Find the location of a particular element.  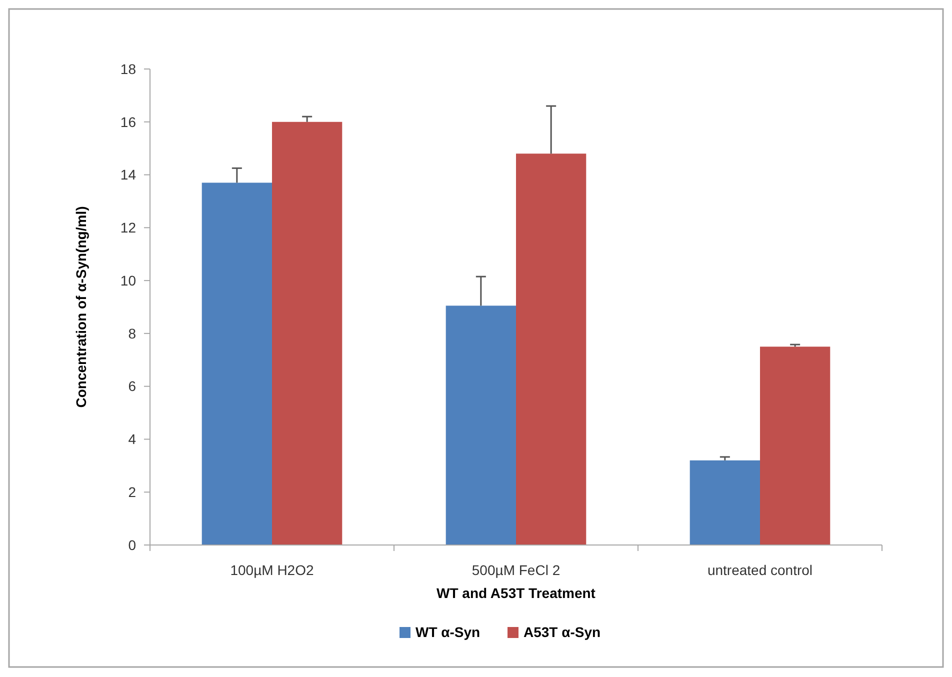

x-tick-label: 500µM FeCl 2 is located at coordinates (516, 570).